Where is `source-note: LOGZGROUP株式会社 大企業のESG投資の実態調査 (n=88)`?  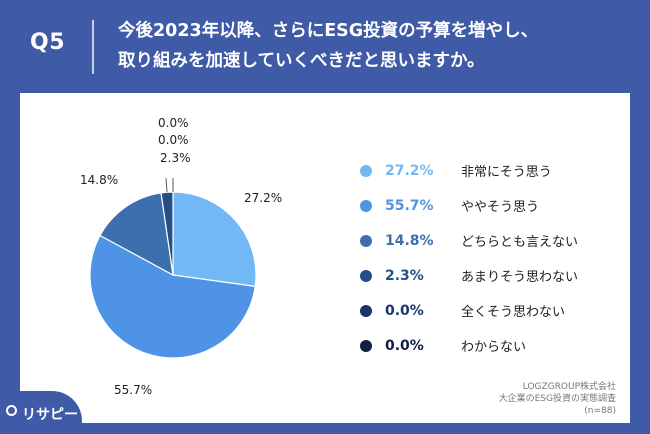
source-note: LOGZGROUP株式会社 大企業のESG投資の実態調査 (n=88) is located at coordinates (557, 399).